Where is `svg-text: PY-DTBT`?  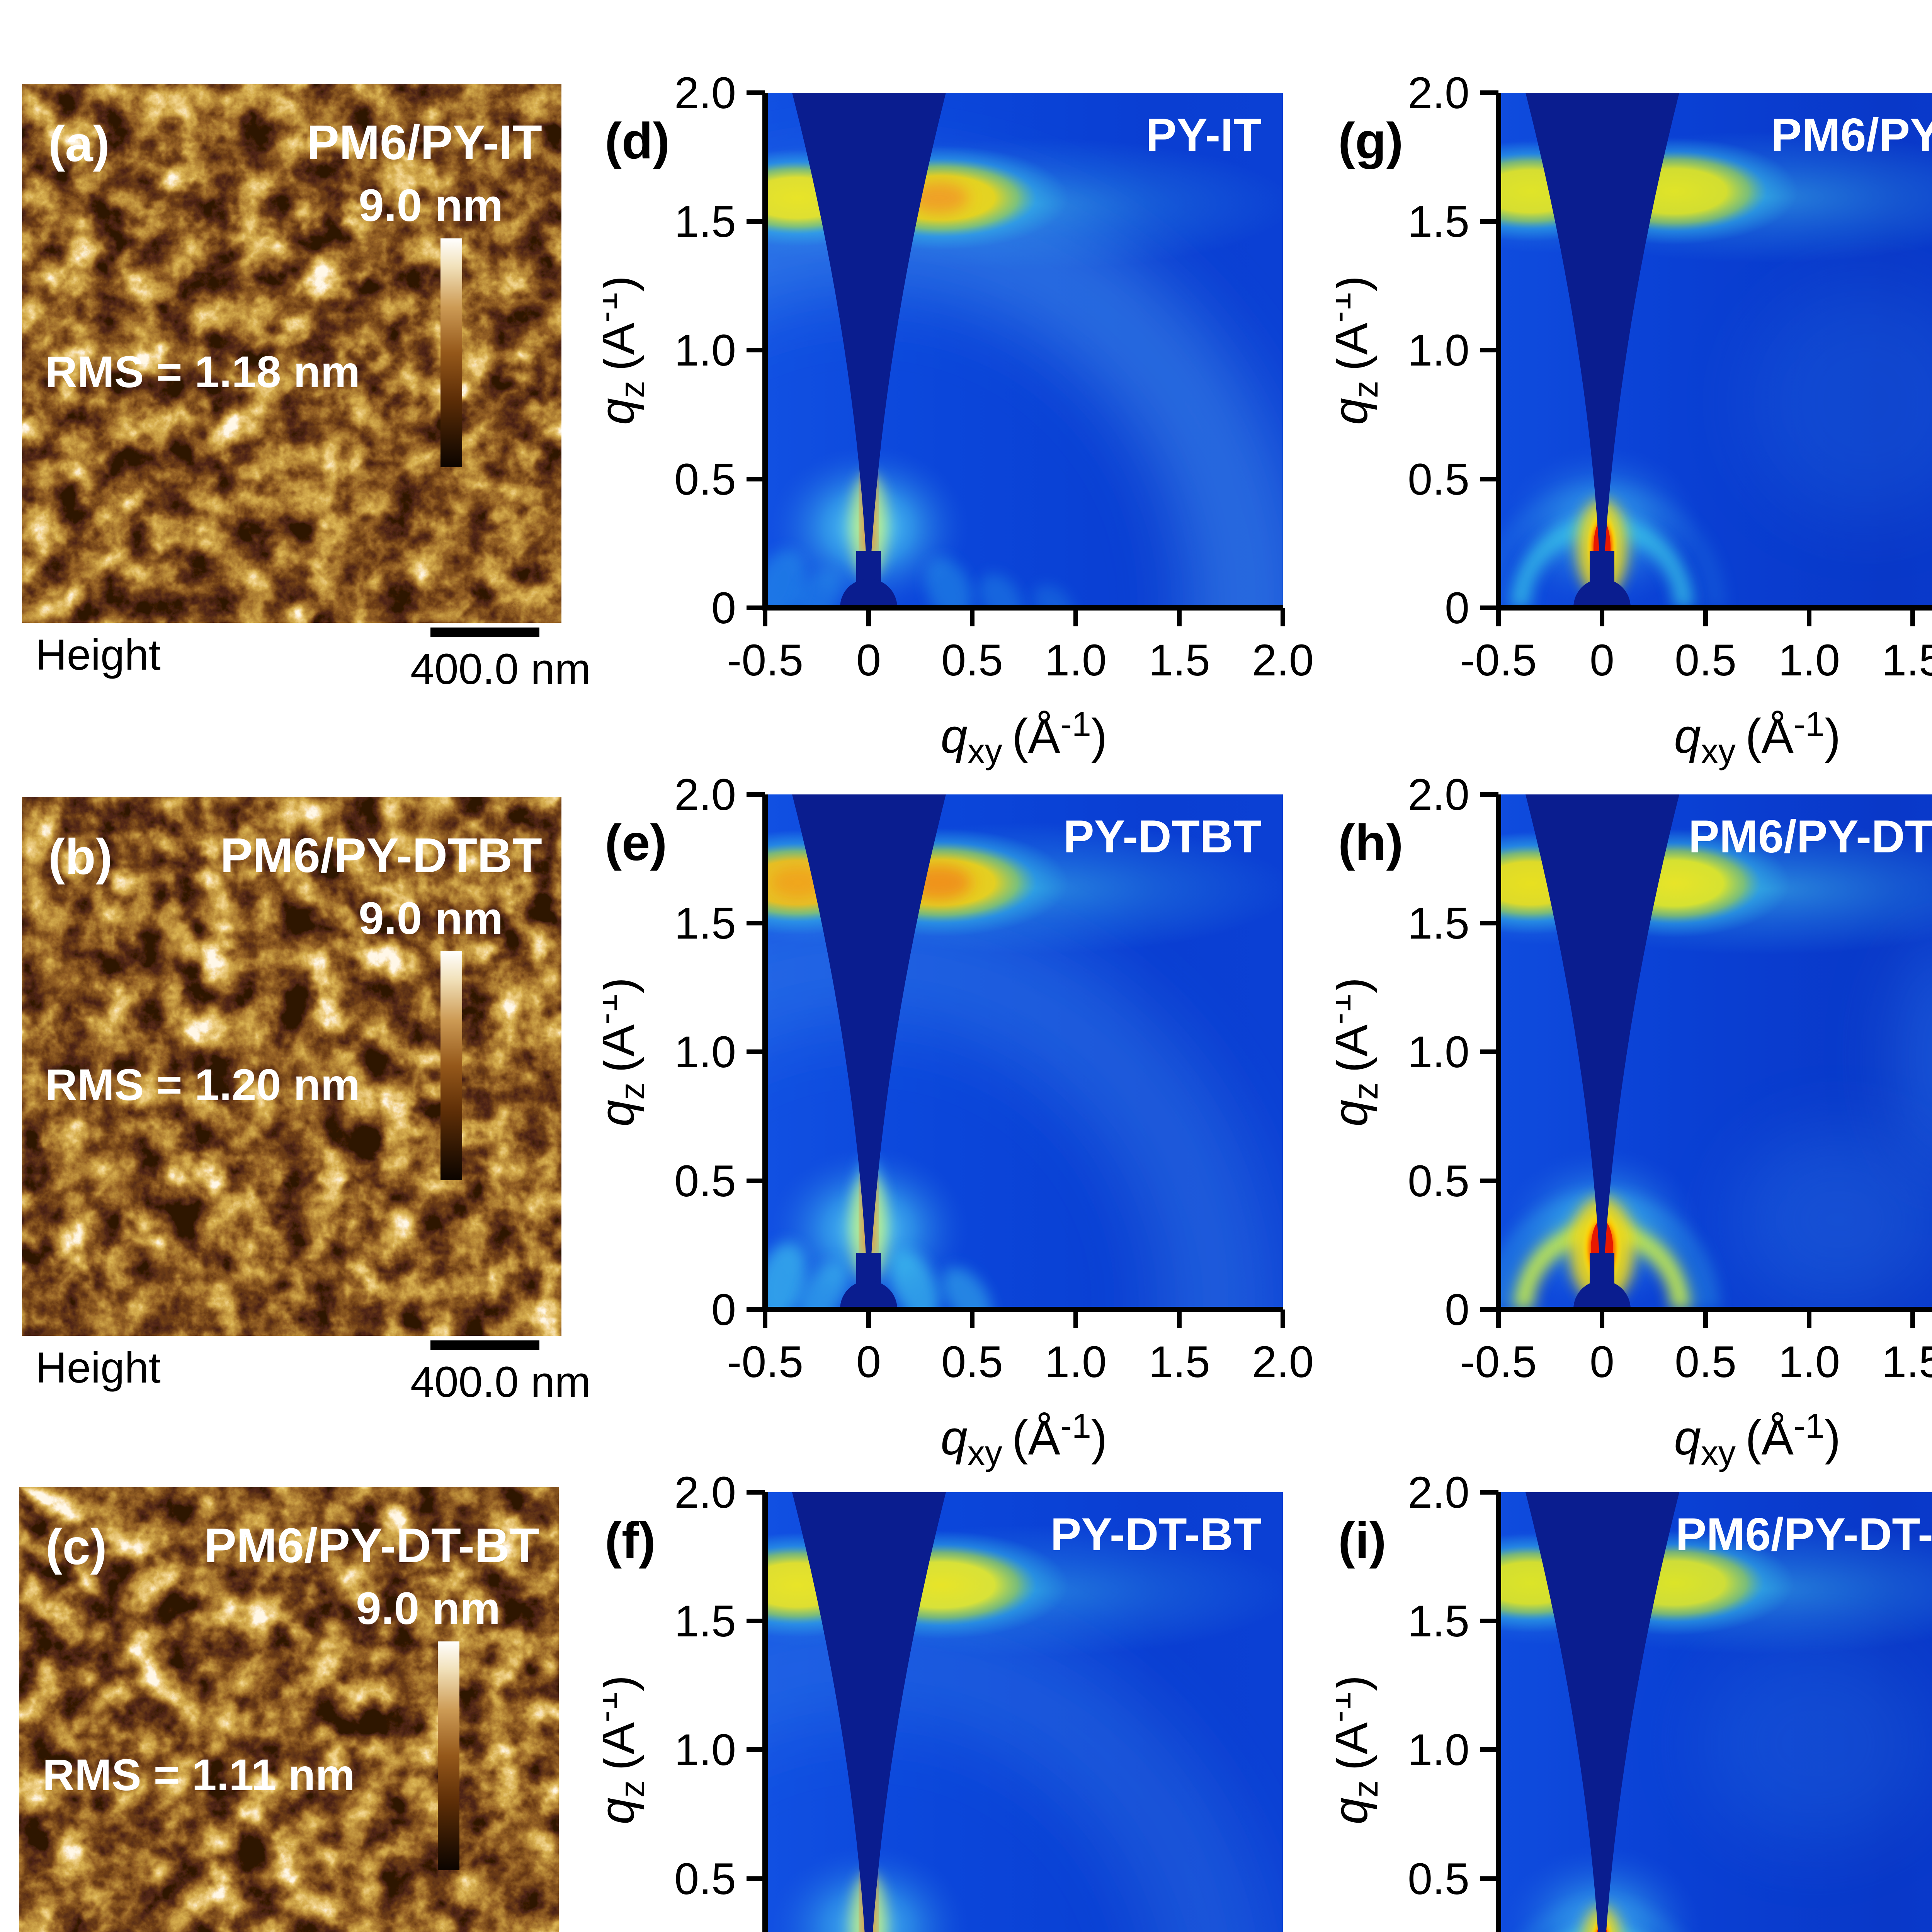
svg-text: PY-DTBT is located at coordinates (1163, 836).